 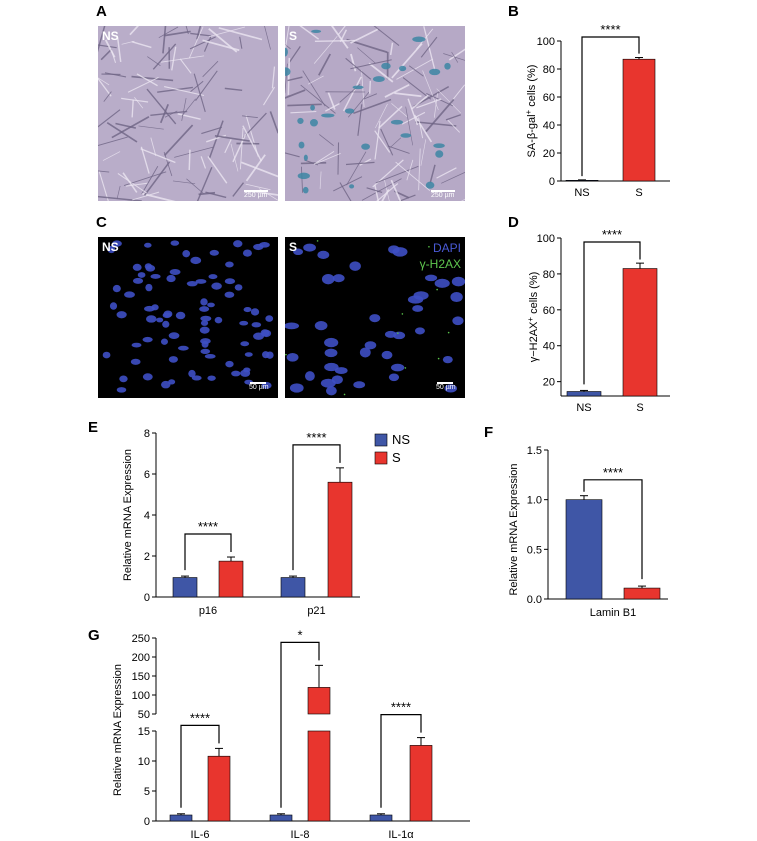 I want to click on panel-label-f: F, so click(x=489, y=432).